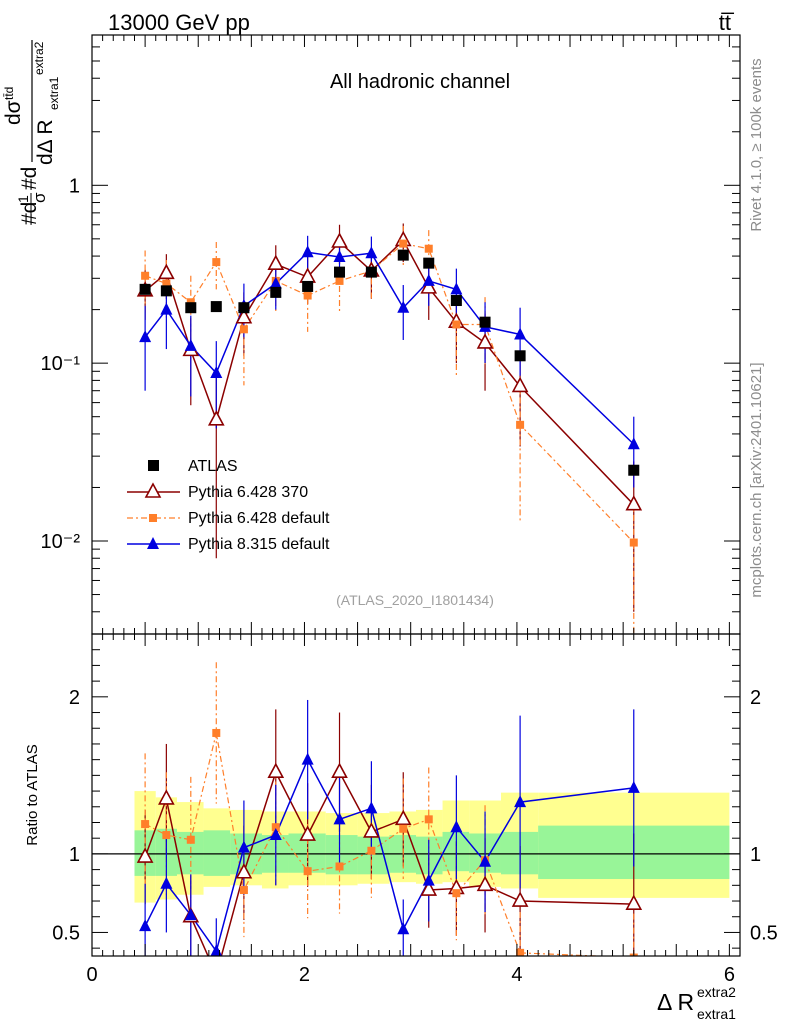 The image size is (786, 1024). I want to click on legend-pythia6-default-label: Pythia 6.428 default, so click(259, 518).